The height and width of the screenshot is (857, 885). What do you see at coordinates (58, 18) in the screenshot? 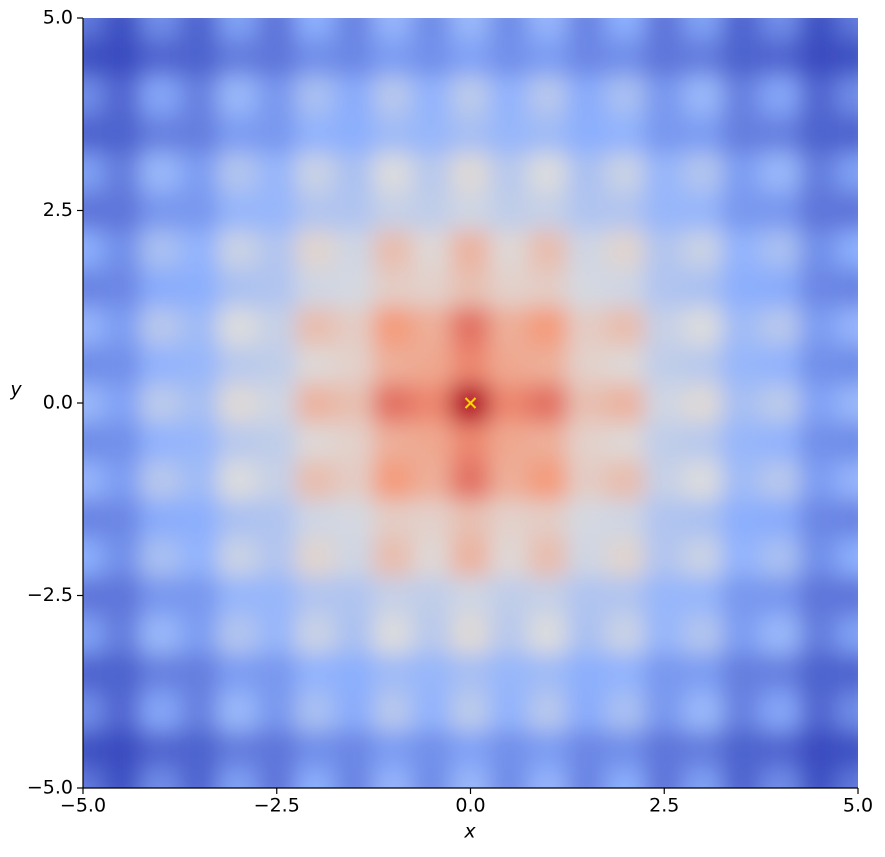
I see `y-tick-label: 5.0` at bounding box center [58, 18].